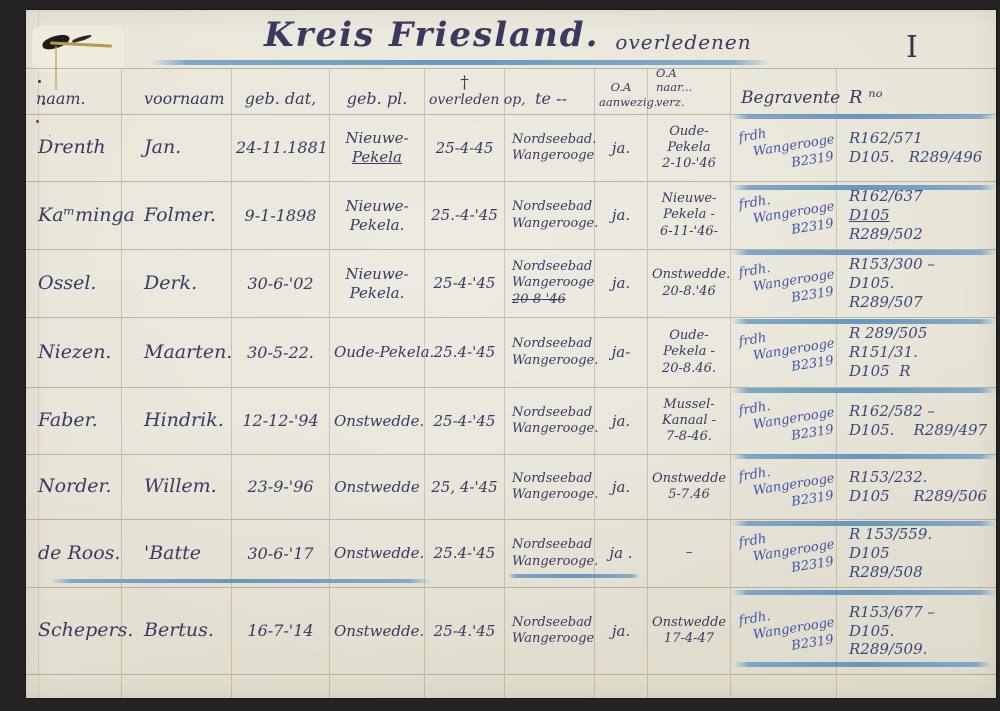 This screenshot has width=1000, height=711. What do you see at coordinates (281, 487) in the screenshot?
I see `cell-geb_dat: 23-9-'96` at bounding box center [281, 487].